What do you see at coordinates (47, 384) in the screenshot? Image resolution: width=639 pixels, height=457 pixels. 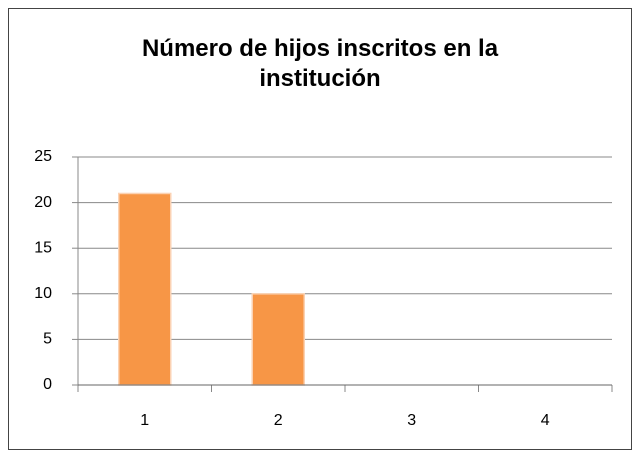 I see `y-tick-label: 0` at bounding box center [47, 384].